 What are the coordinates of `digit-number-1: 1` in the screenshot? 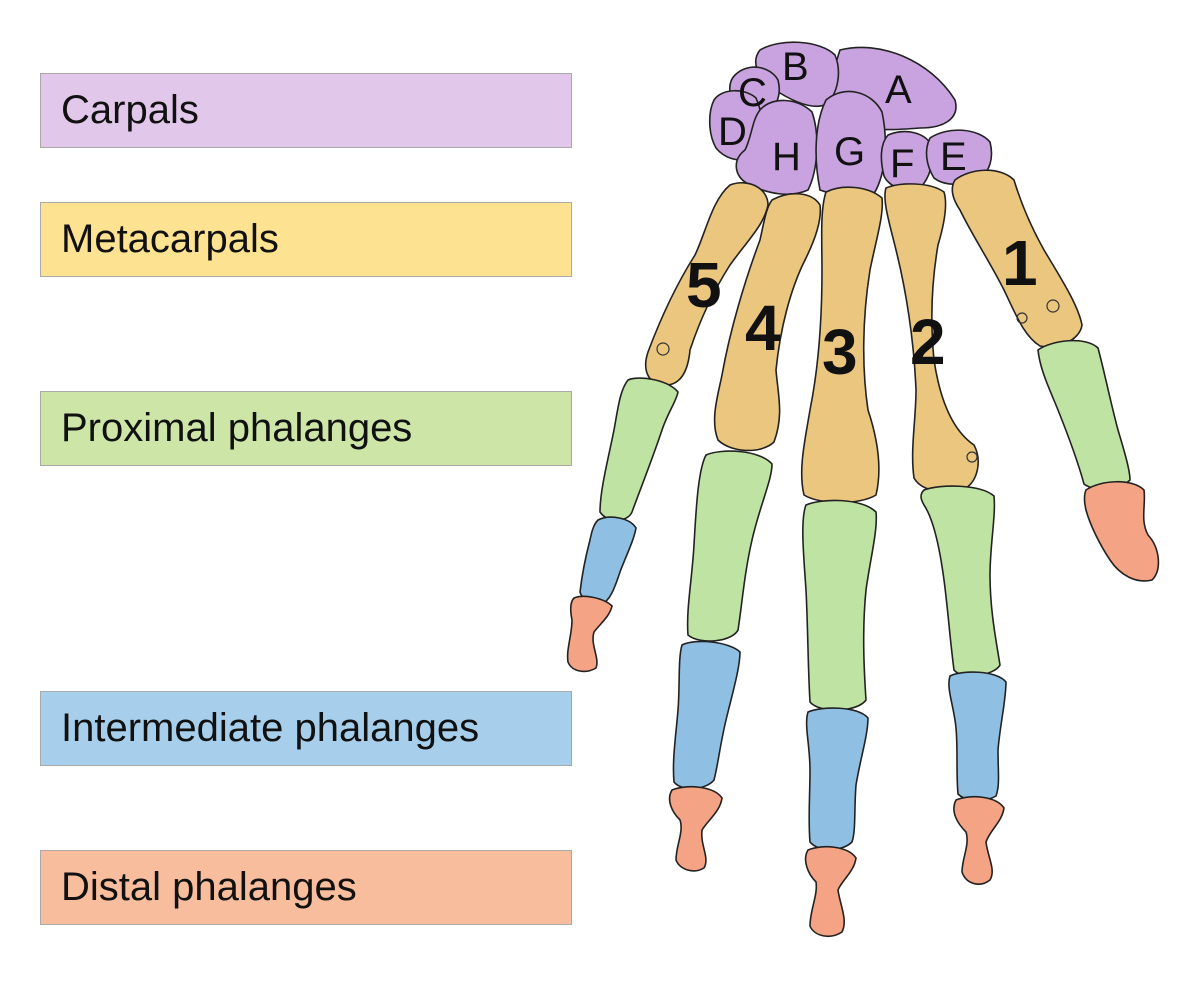 It's located at (1020, 263).